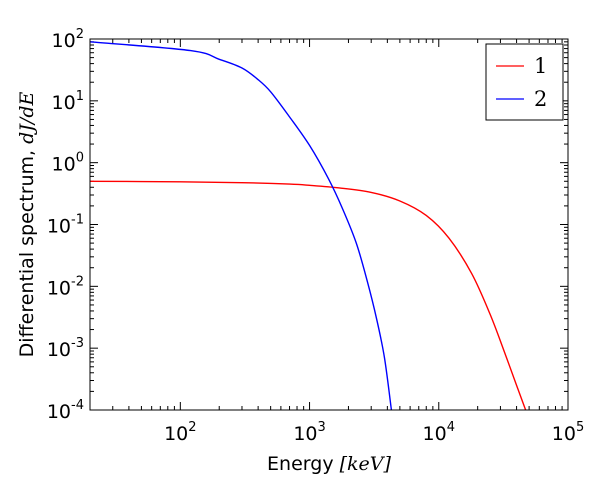 Image resolution: width=599 pixels, height=491 pixels. What do you see at coordinates (77, 281) in the screenshot?
I see `y-tick-exponent: -2` at bounding box center [77, 281].